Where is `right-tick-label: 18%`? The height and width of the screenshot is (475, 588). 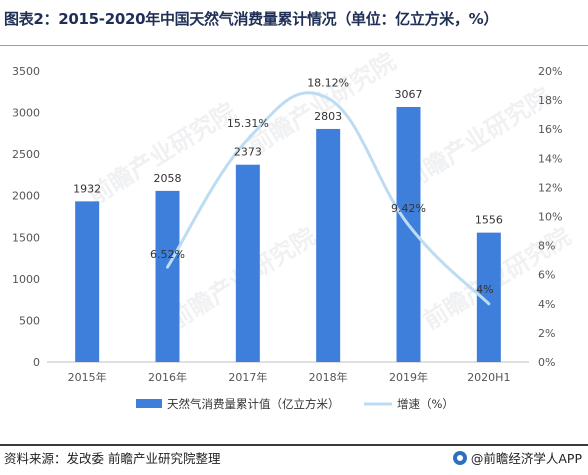 right-tick-label: 18% is located at coordinates (550, 100).